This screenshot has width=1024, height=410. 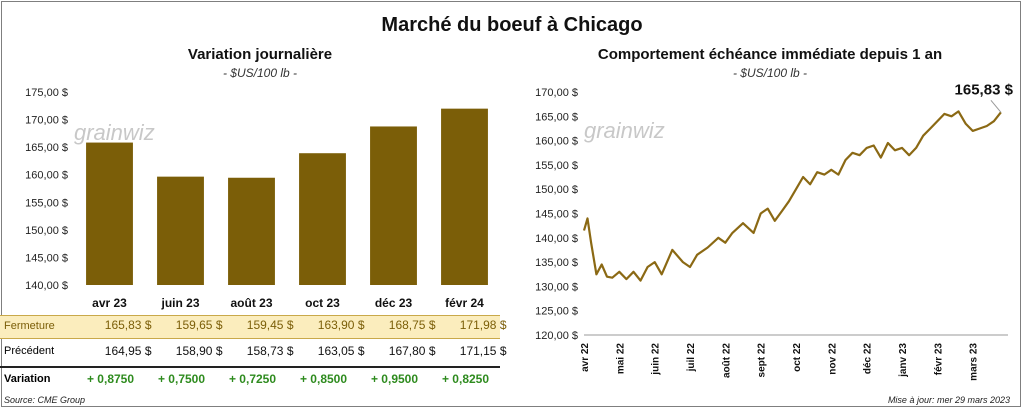 I want to click on y-tick-label: 135,00 $, so click(x=556, y=263).